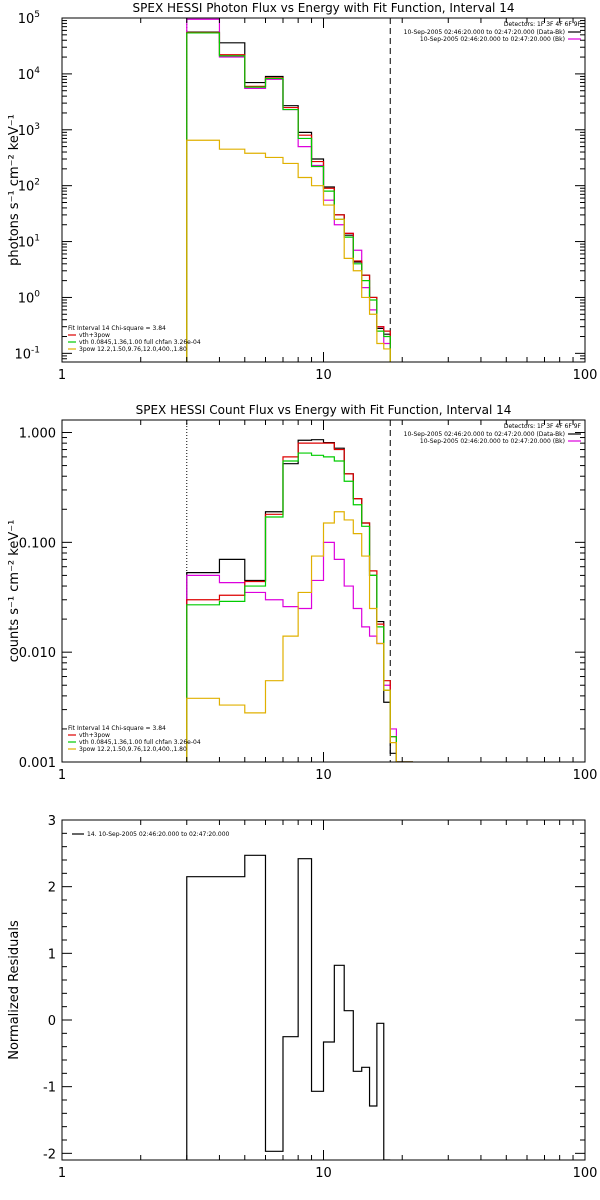 The width and height of the screenshot is (600, 1200). I want to click on y-tick-label: -1, so click(49, 1088).